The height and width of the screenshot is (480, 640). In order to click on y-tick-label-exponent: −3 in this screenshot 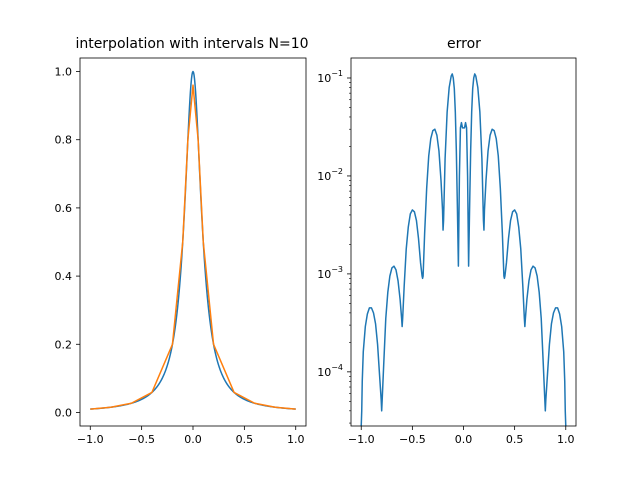, I will do `click(337, 269)`.